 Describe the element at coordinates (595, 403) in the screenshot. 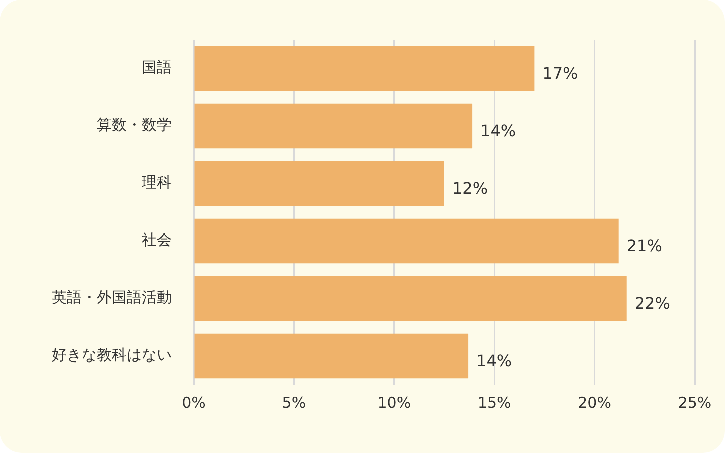

I see `x-tick-label: 20%` at that location.